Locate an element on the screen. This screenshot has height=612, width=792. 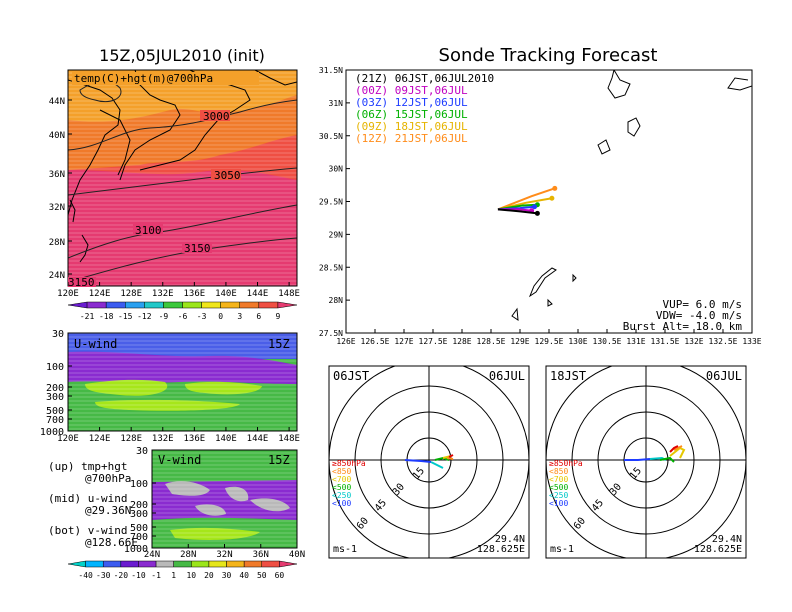
tick-label: 40 is located at coordinates (244, 575).